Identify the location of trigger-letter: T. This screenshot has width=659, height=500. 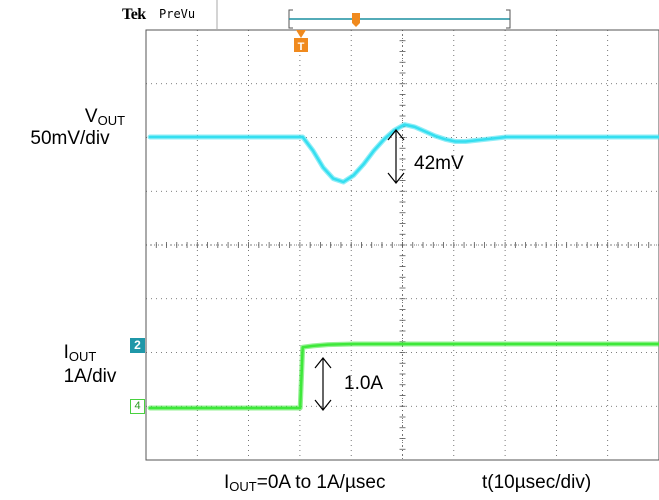
(301, 47).